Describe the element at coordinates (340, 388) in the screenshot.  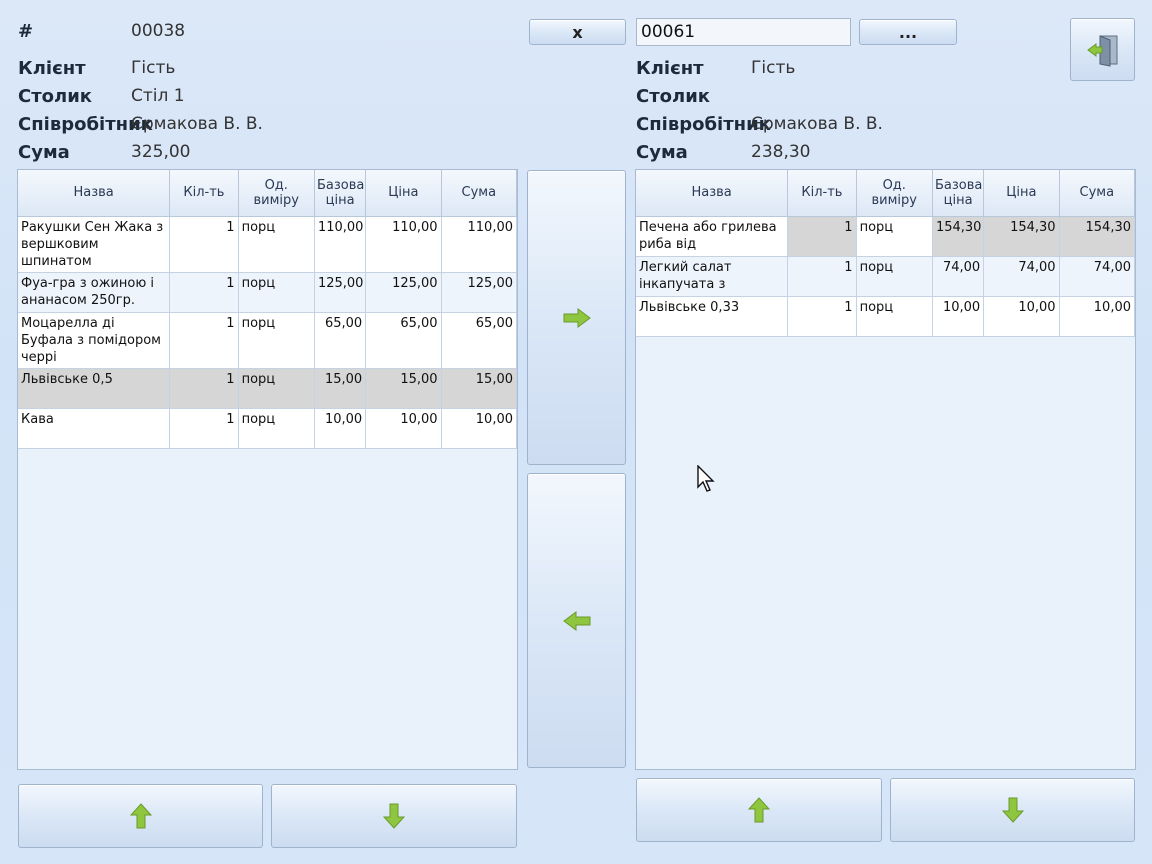
I see `cell-base-price: 15,00` at that location.